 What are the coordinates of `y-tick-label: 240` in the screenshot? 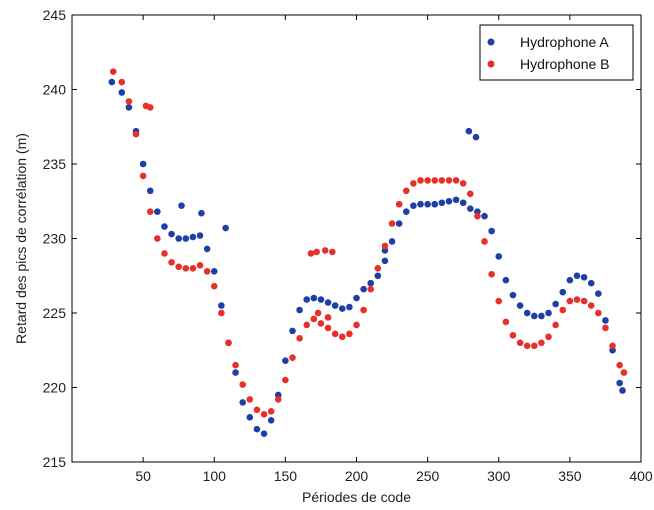 It's located at (55, 90).